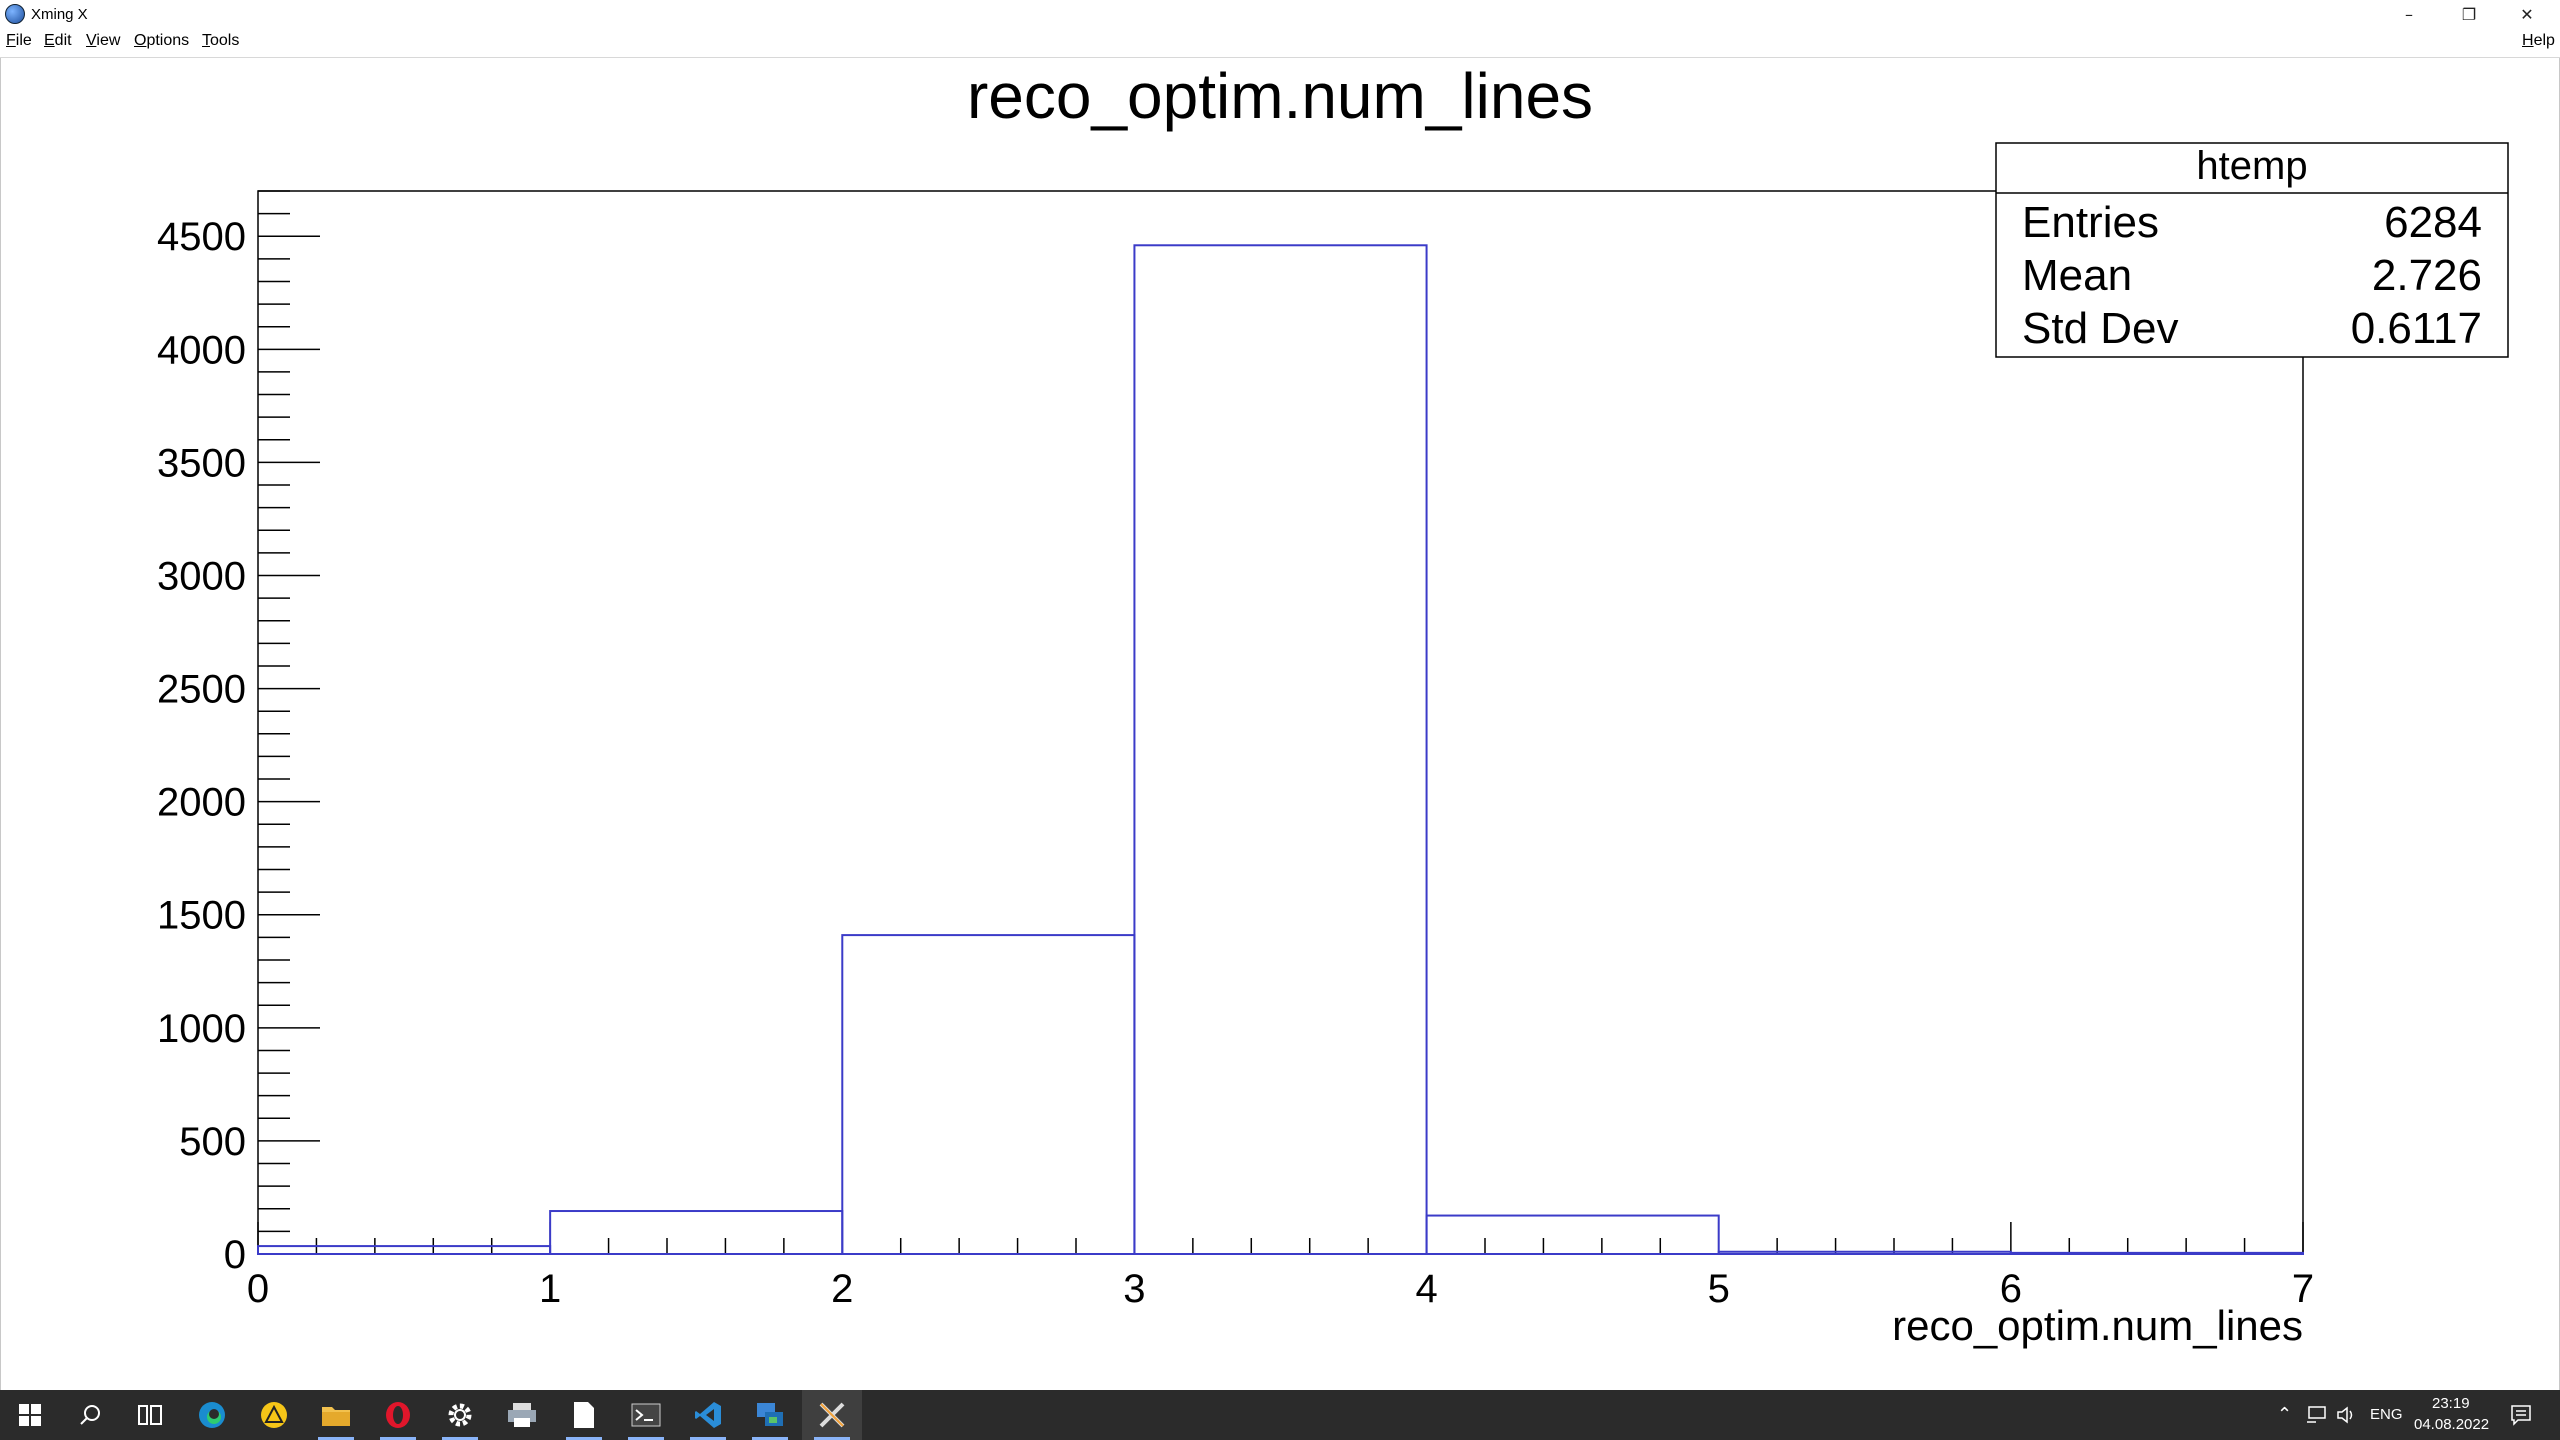  I want to click on xming-icon, so click(15, 14).